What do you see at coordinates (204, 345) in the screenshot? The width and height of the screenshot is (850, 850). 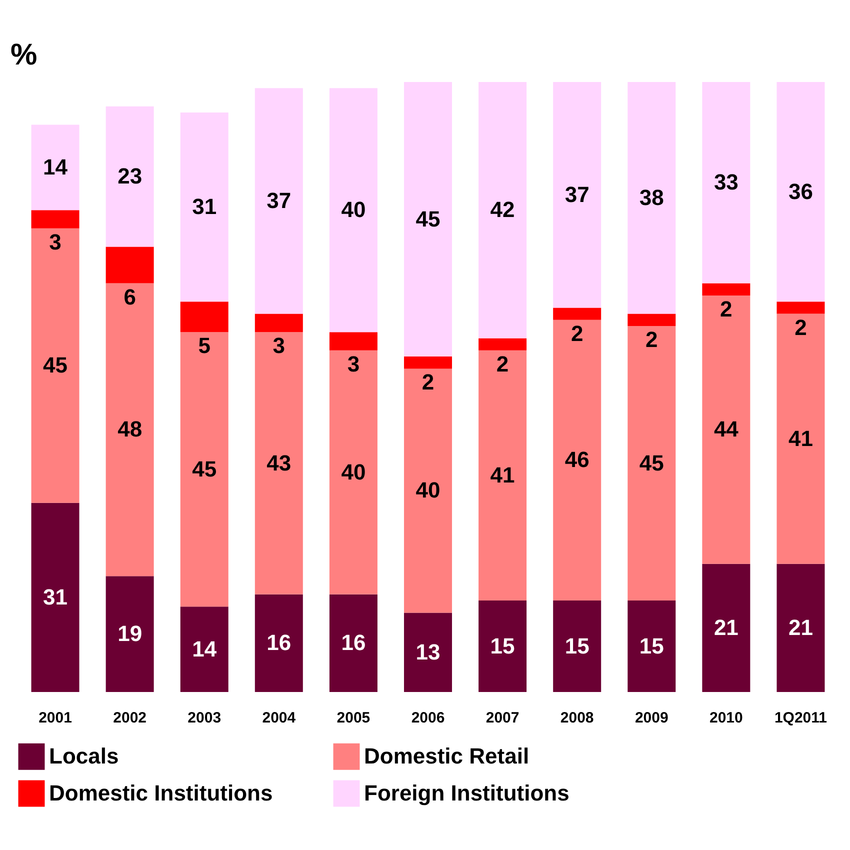 I see `data-label: 5` at bounding box center [204, 345].